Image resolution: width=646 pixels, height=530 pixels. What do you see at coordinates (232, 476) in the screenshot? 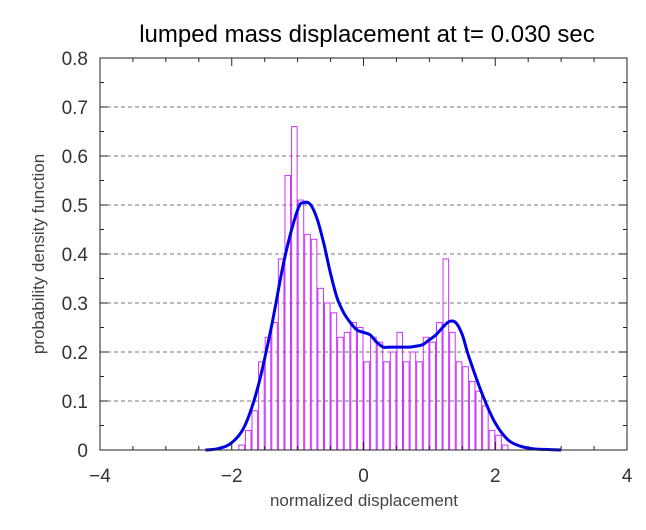
I see `x-tick-label-1: −2` at bounding box center [232, 476].